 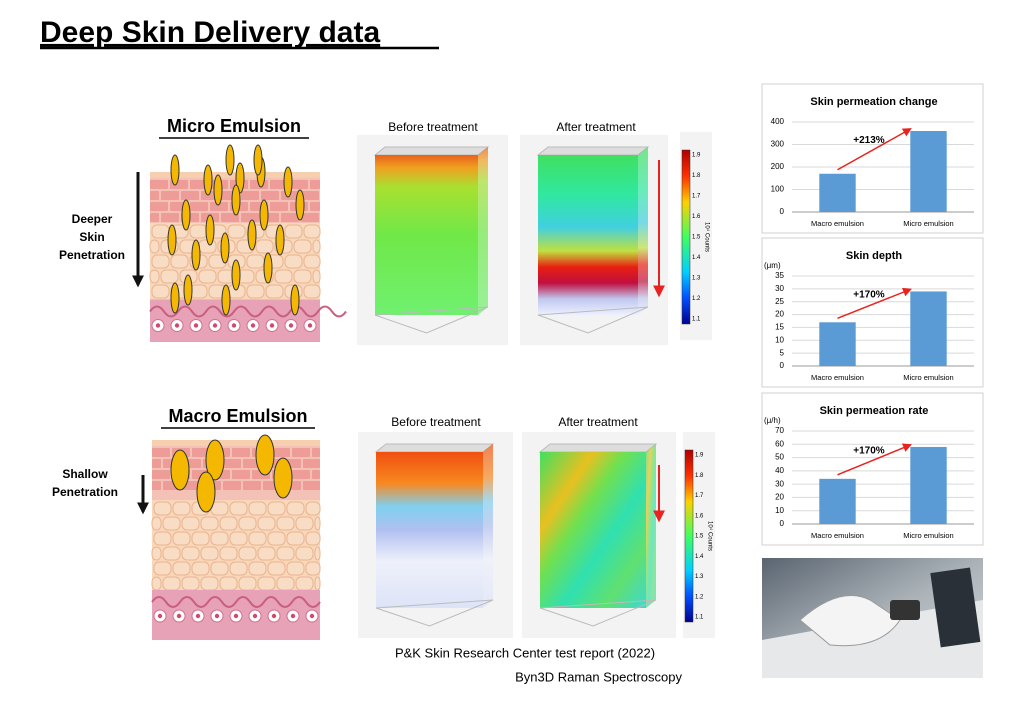 What do you see at coordinates (874, 256) in the screenshot?
I see `chart-title: Skin depth` at bounding box center [874, 256].